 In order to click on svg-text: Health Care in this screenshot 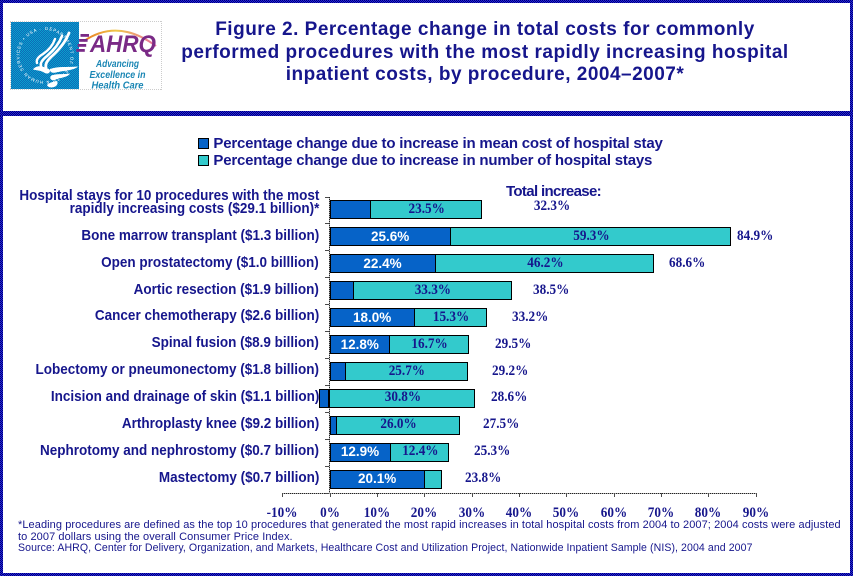, I will do `click(118, 86)`.